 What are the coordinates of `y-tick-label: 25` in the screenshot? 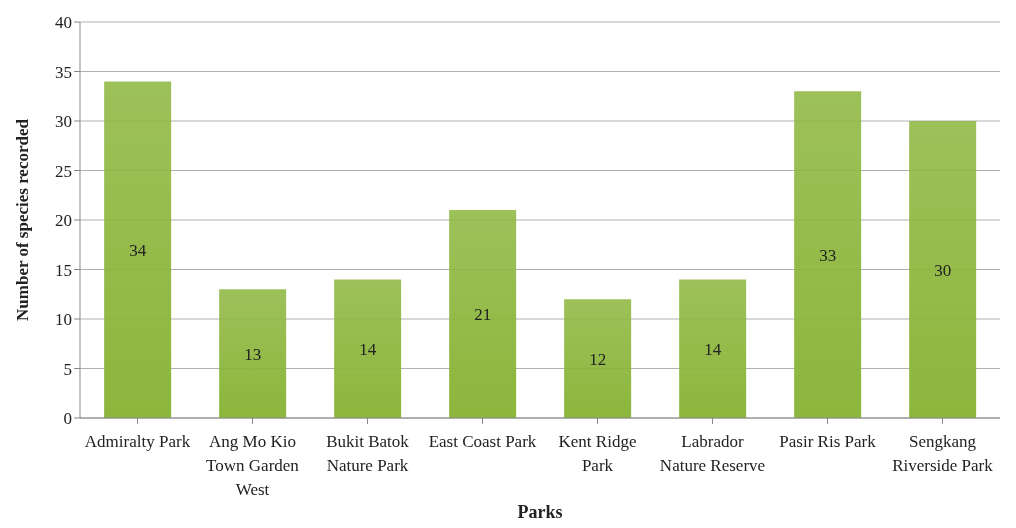 It's located at (63, 171).